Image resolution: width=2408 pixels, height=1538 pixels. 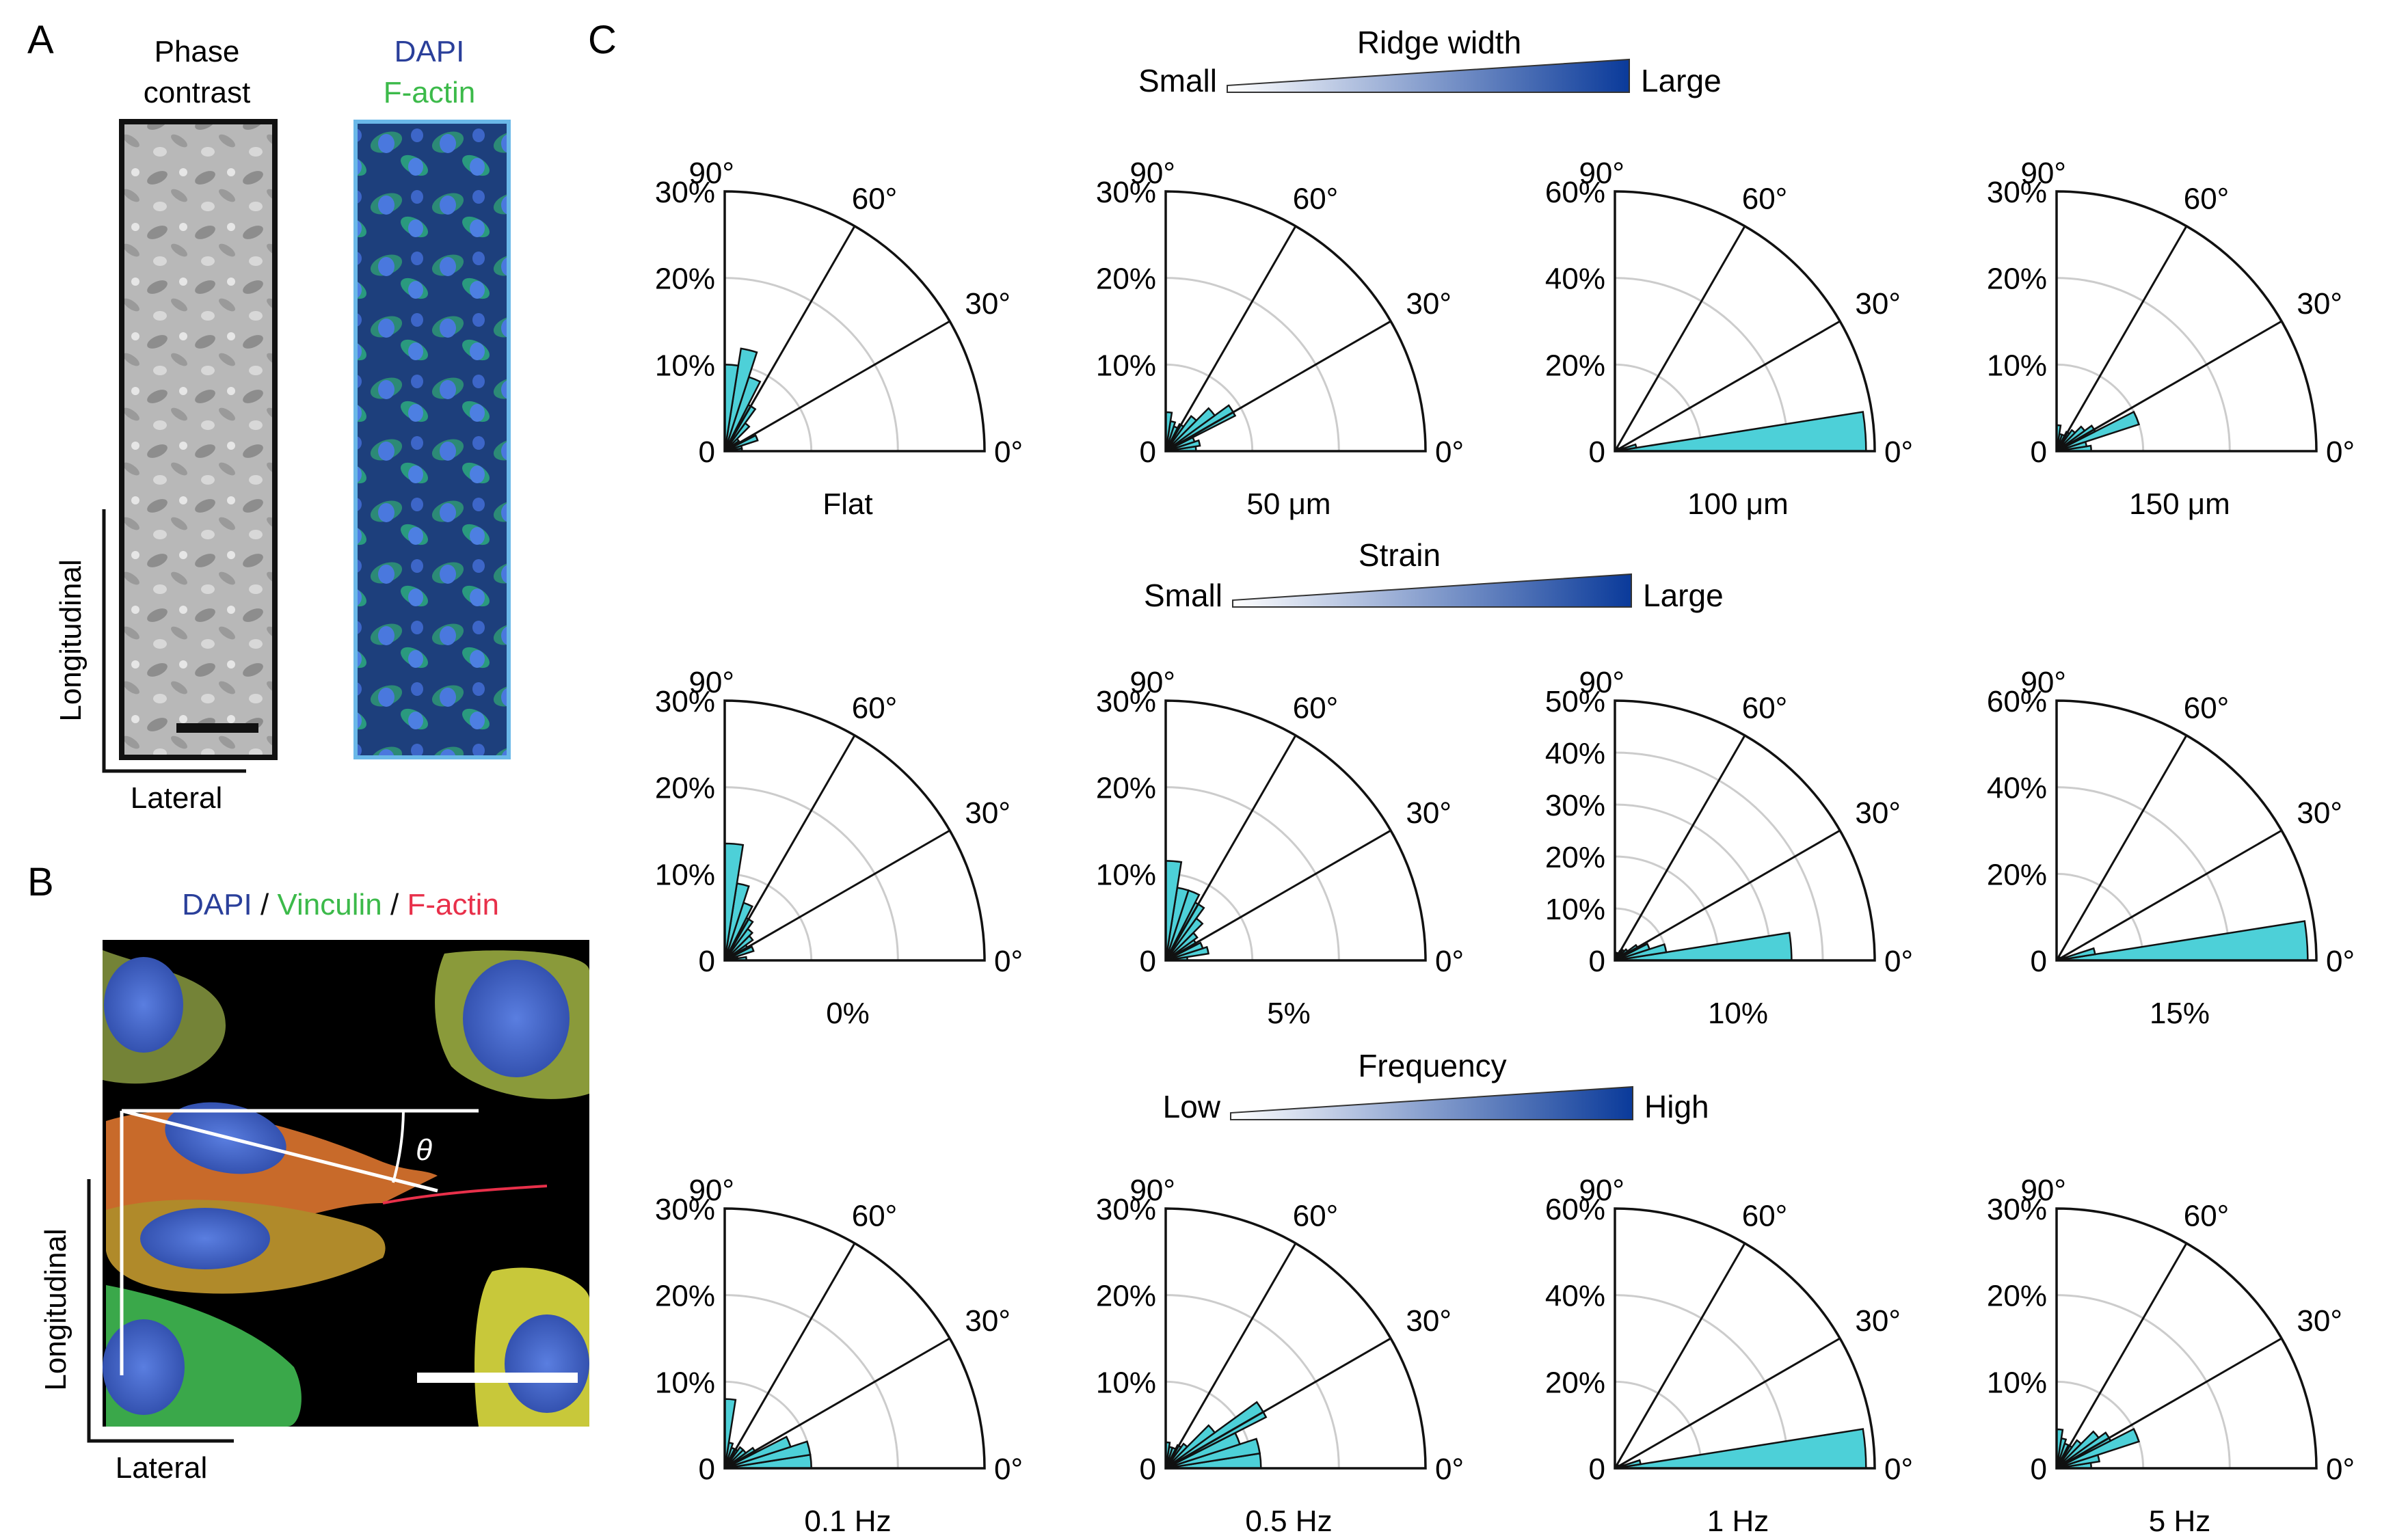 I want to click on polar-5-r-tick: 0, so click(x=707, y=961).